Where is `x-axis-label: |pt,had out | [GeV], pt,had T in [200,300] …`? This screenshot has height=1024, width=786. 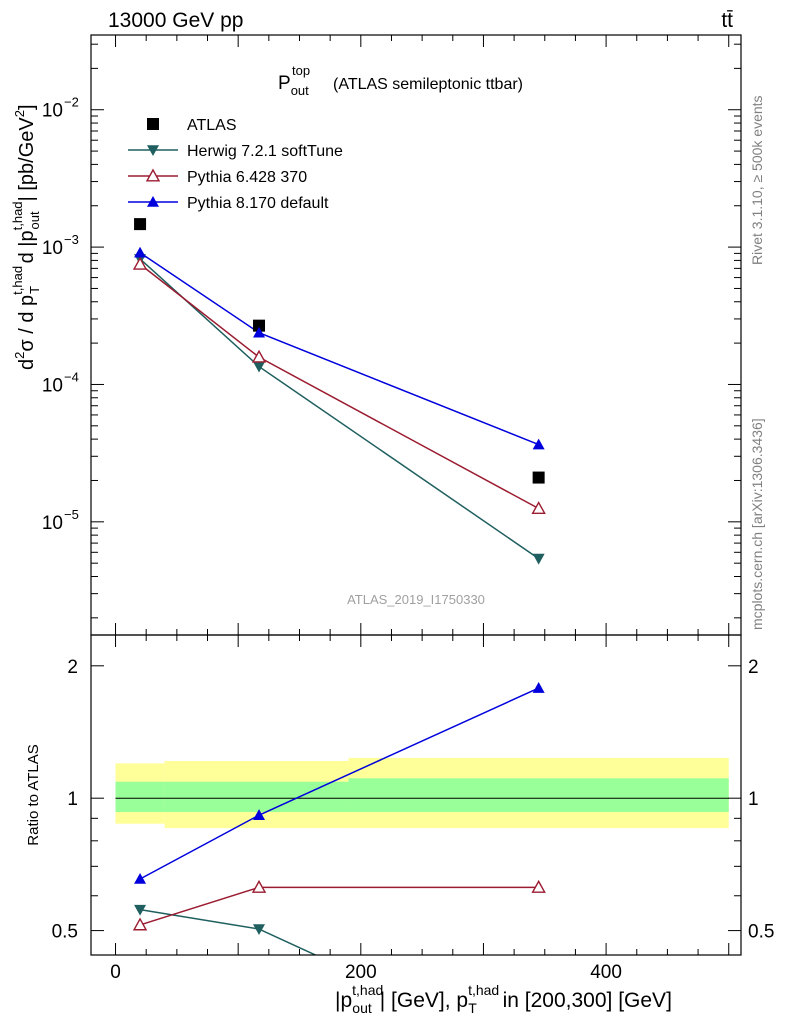
x-axis-label: |pt,had out | [GeV], pt,had T in [200,300] … is located at coordinates (503, 999).